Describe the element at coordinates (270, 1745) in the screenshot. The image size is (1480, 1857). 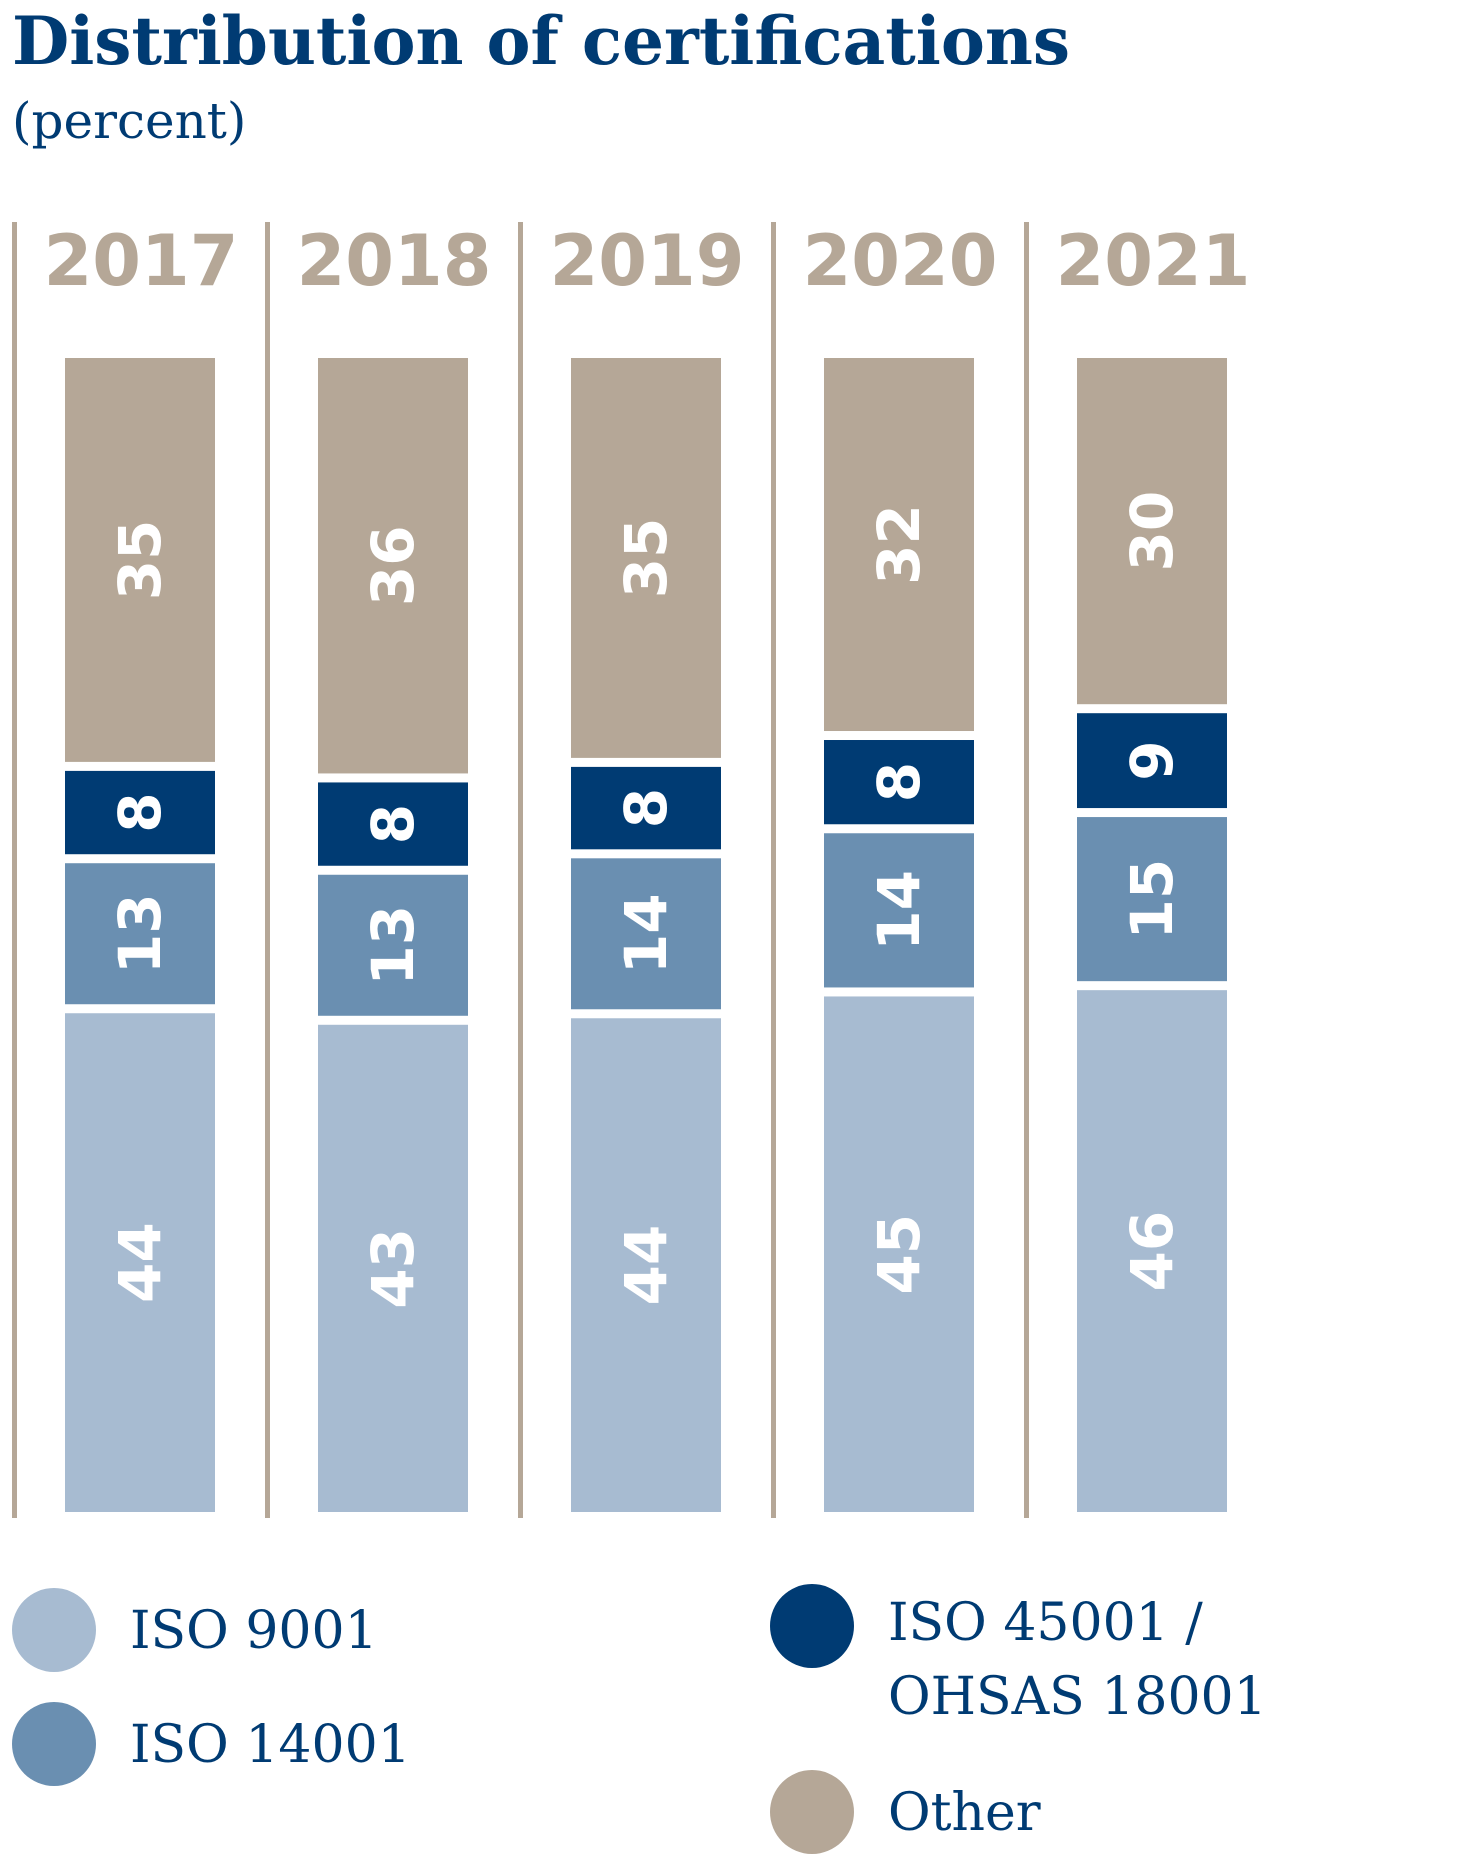
I see `legend-label-iso14001: ISO 14001` at that location.